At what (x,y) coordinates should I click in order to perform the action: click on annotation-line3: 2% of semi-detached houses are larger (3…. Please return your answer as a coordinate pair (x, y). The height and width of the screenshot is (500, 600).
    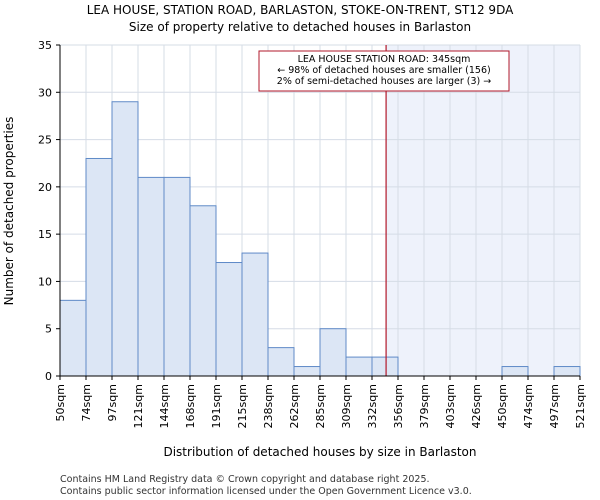
    Looking at the image, I should click on (384, 81).